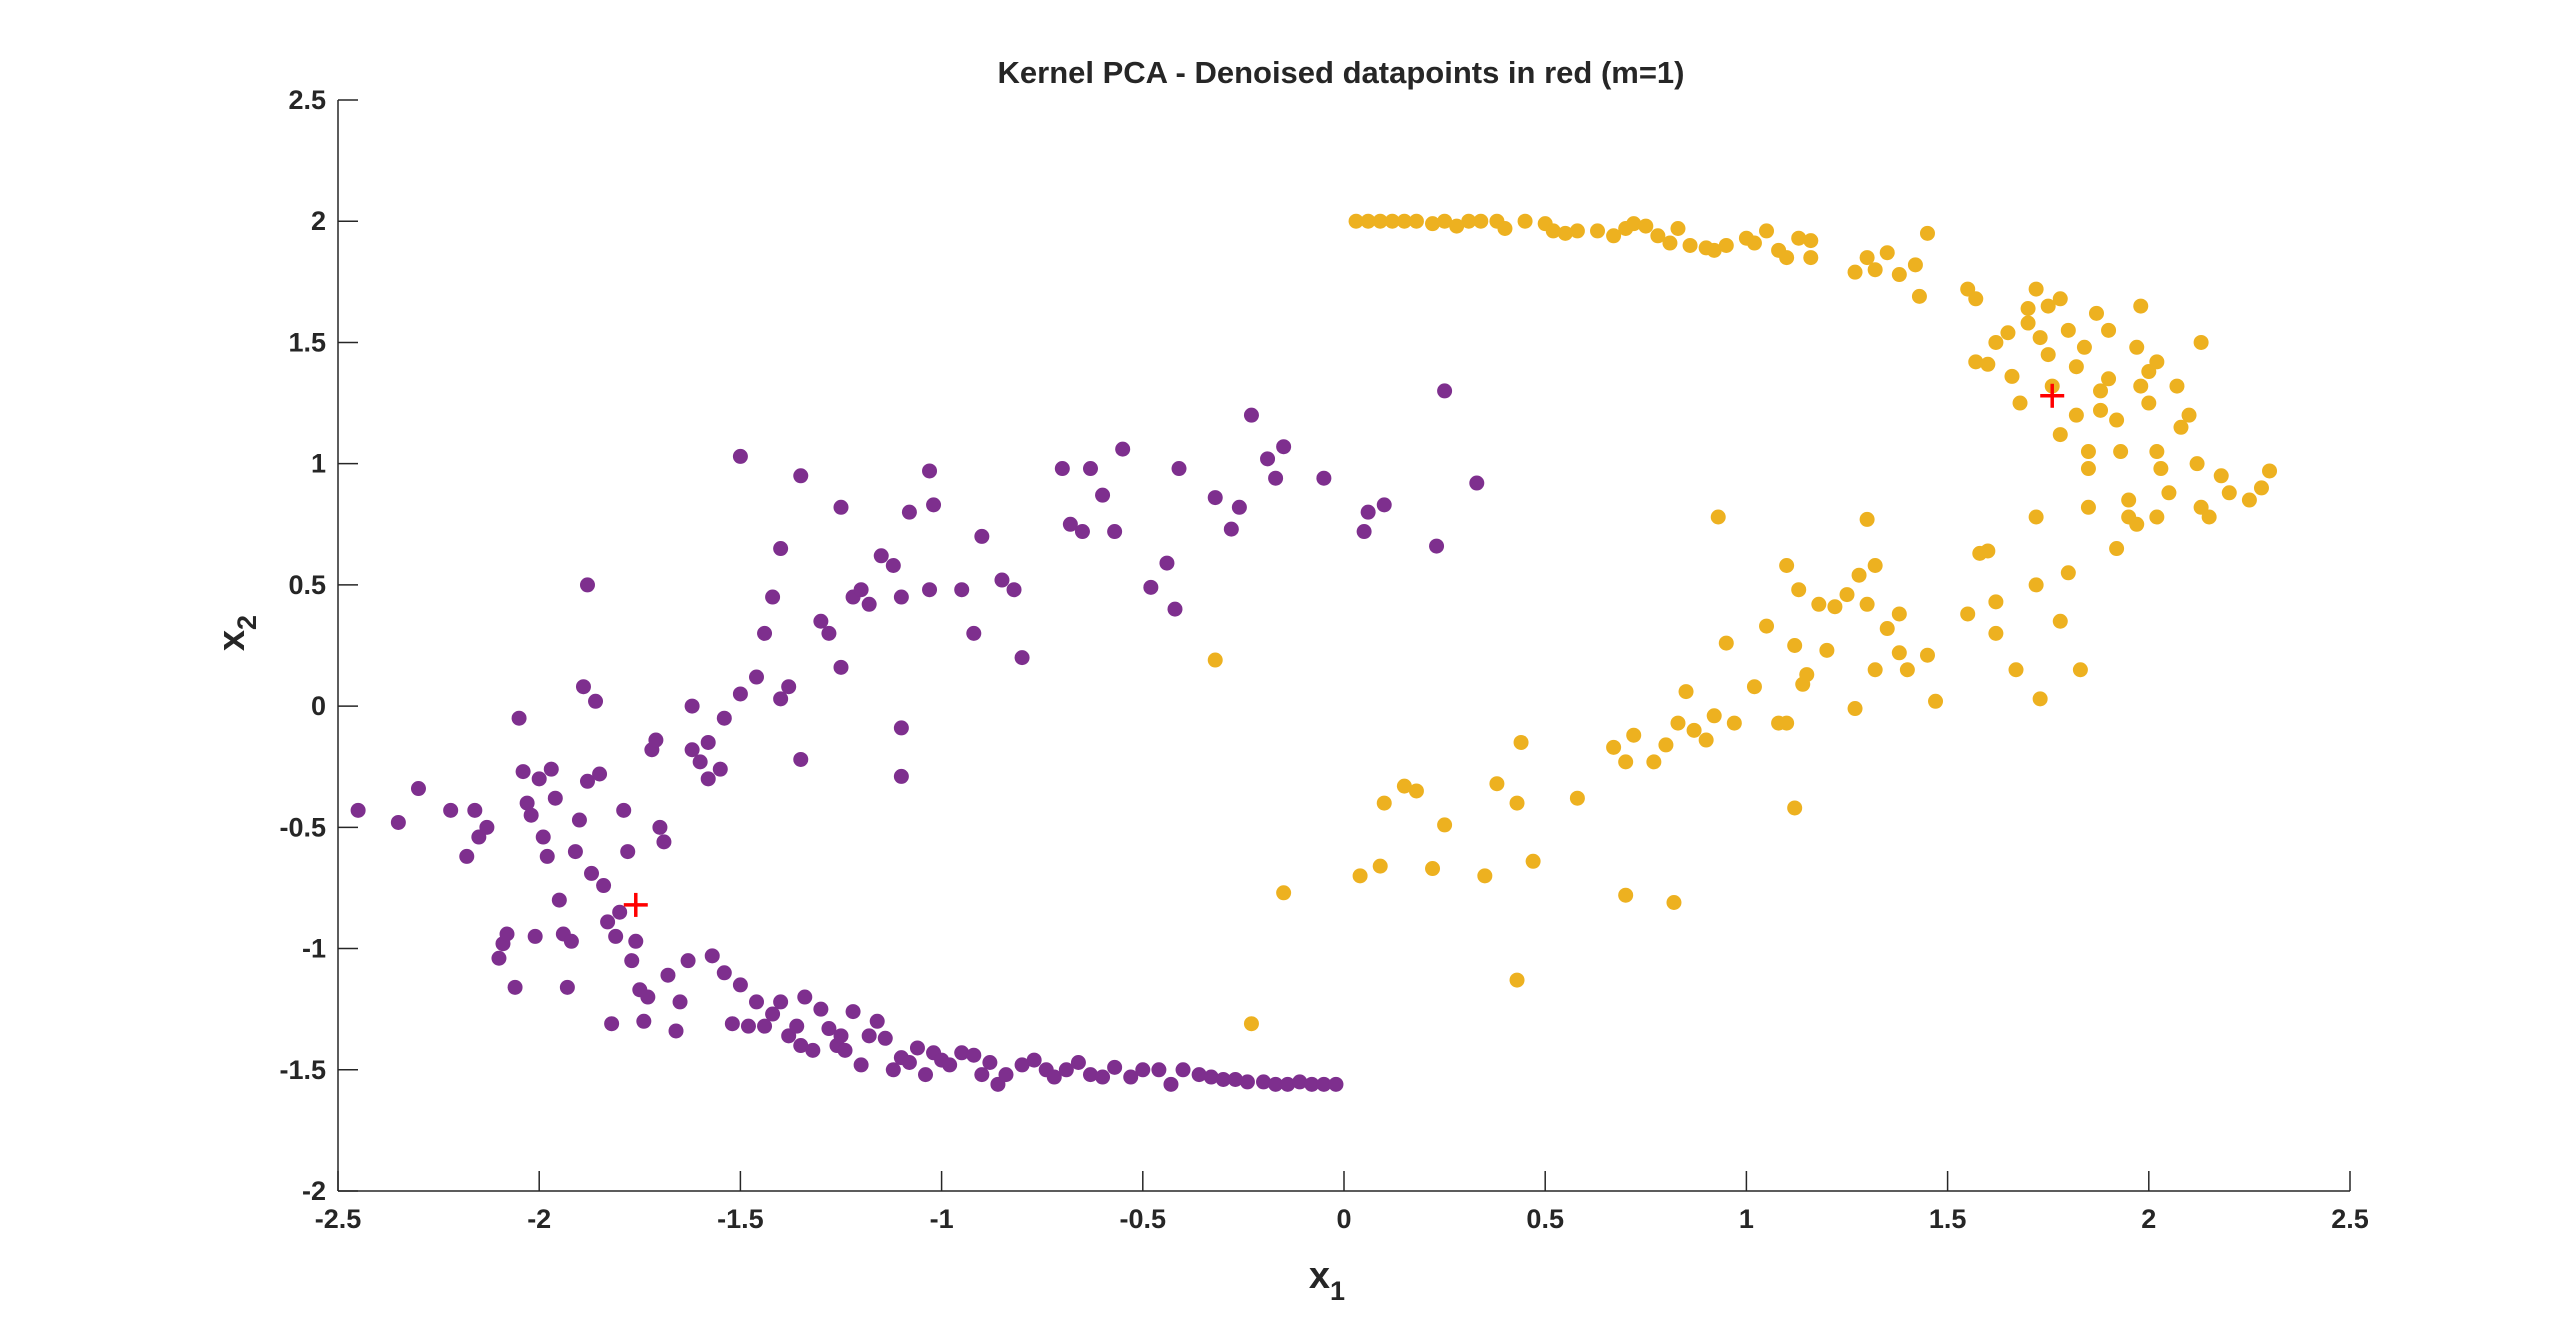 This screenshot has height=1323, width=2560. Describe the element at coordinates (1746, 1219) in the screenshot. I see `x-tick-label: 1` at that location.